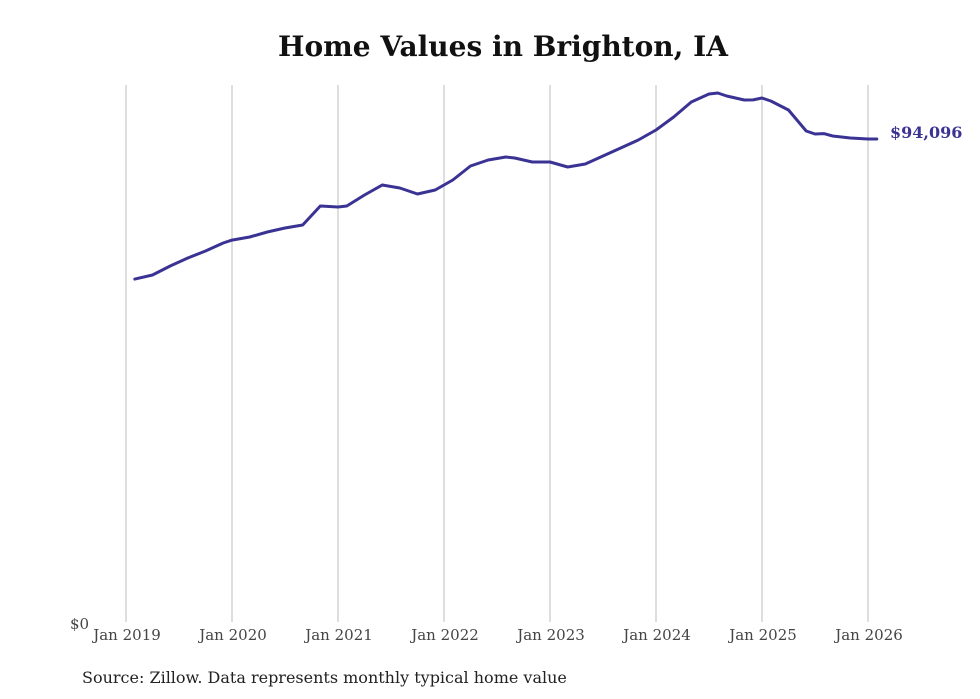 The height and width of the screenshot is (699, 980). I want to click on chart-title: Home Values in Brighton, IA, so click(503, 46).